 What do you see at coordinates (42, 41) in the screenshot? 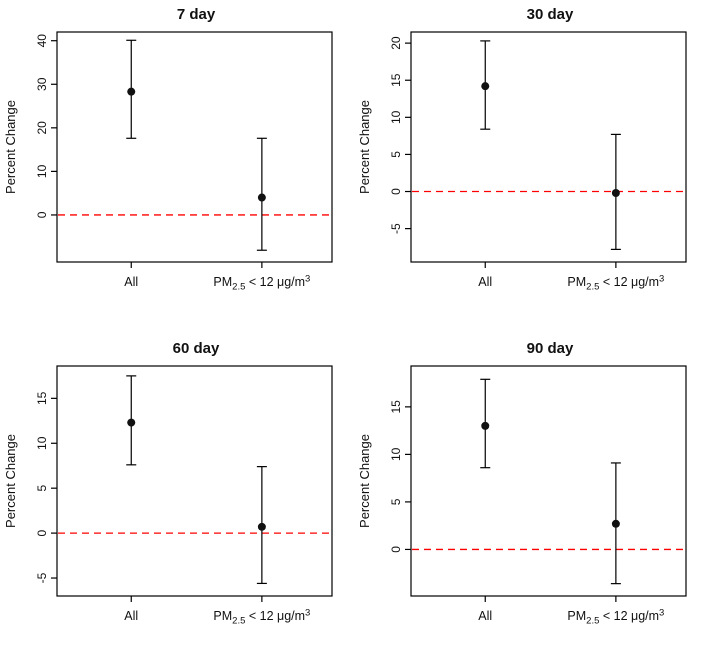
I see `y-tick-label: 40` at bounding box center [42, 41].